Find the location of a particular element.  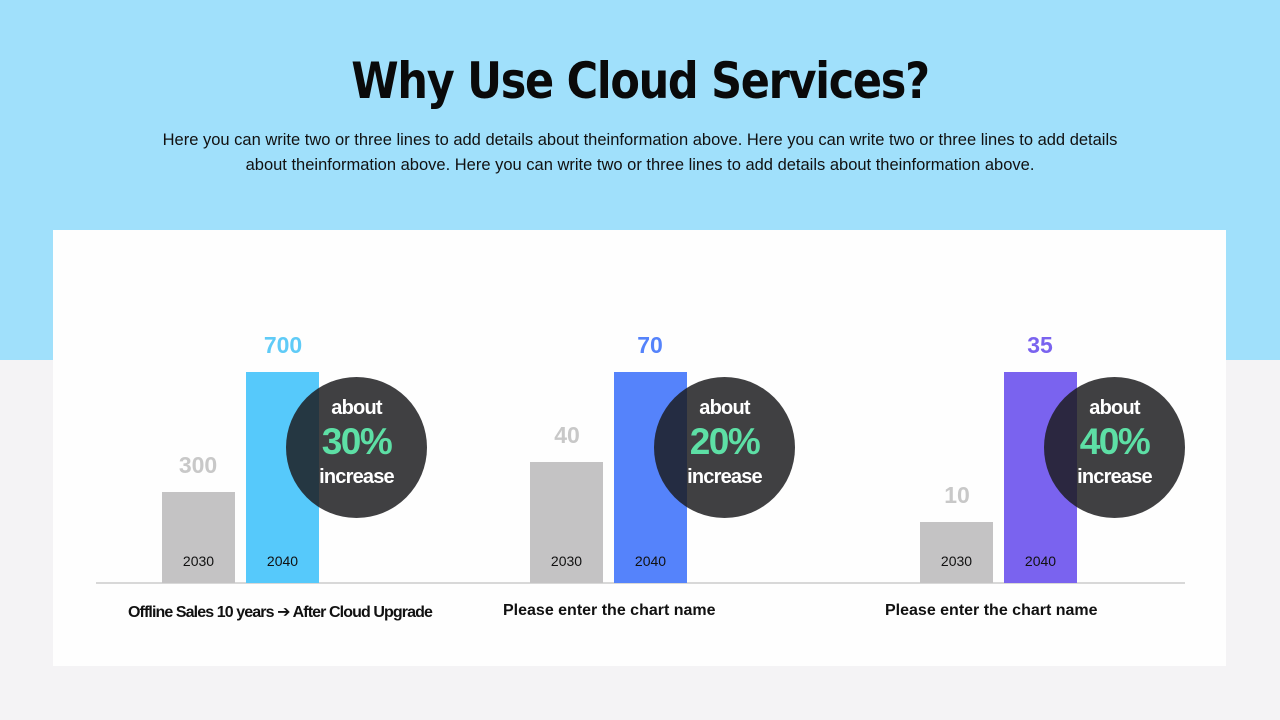

increase-badge: about 20% increase is located at coordinates (724, 447).